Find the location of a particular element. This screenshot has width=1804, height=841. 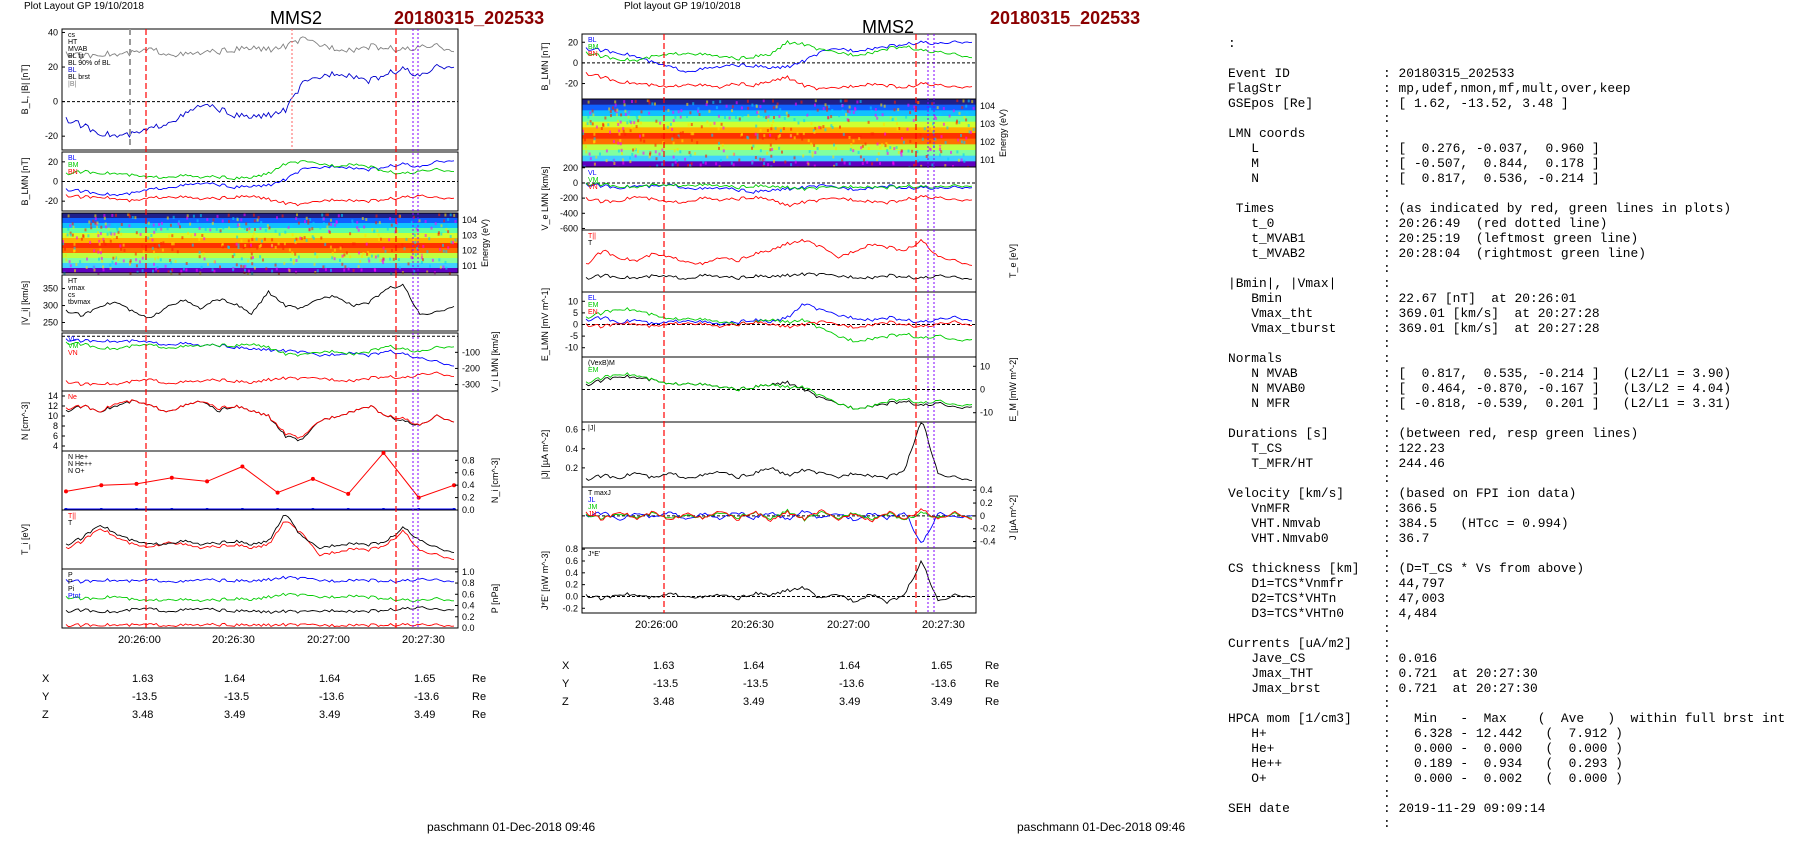

legend-entry: EM is located at coordinates (593, 305).